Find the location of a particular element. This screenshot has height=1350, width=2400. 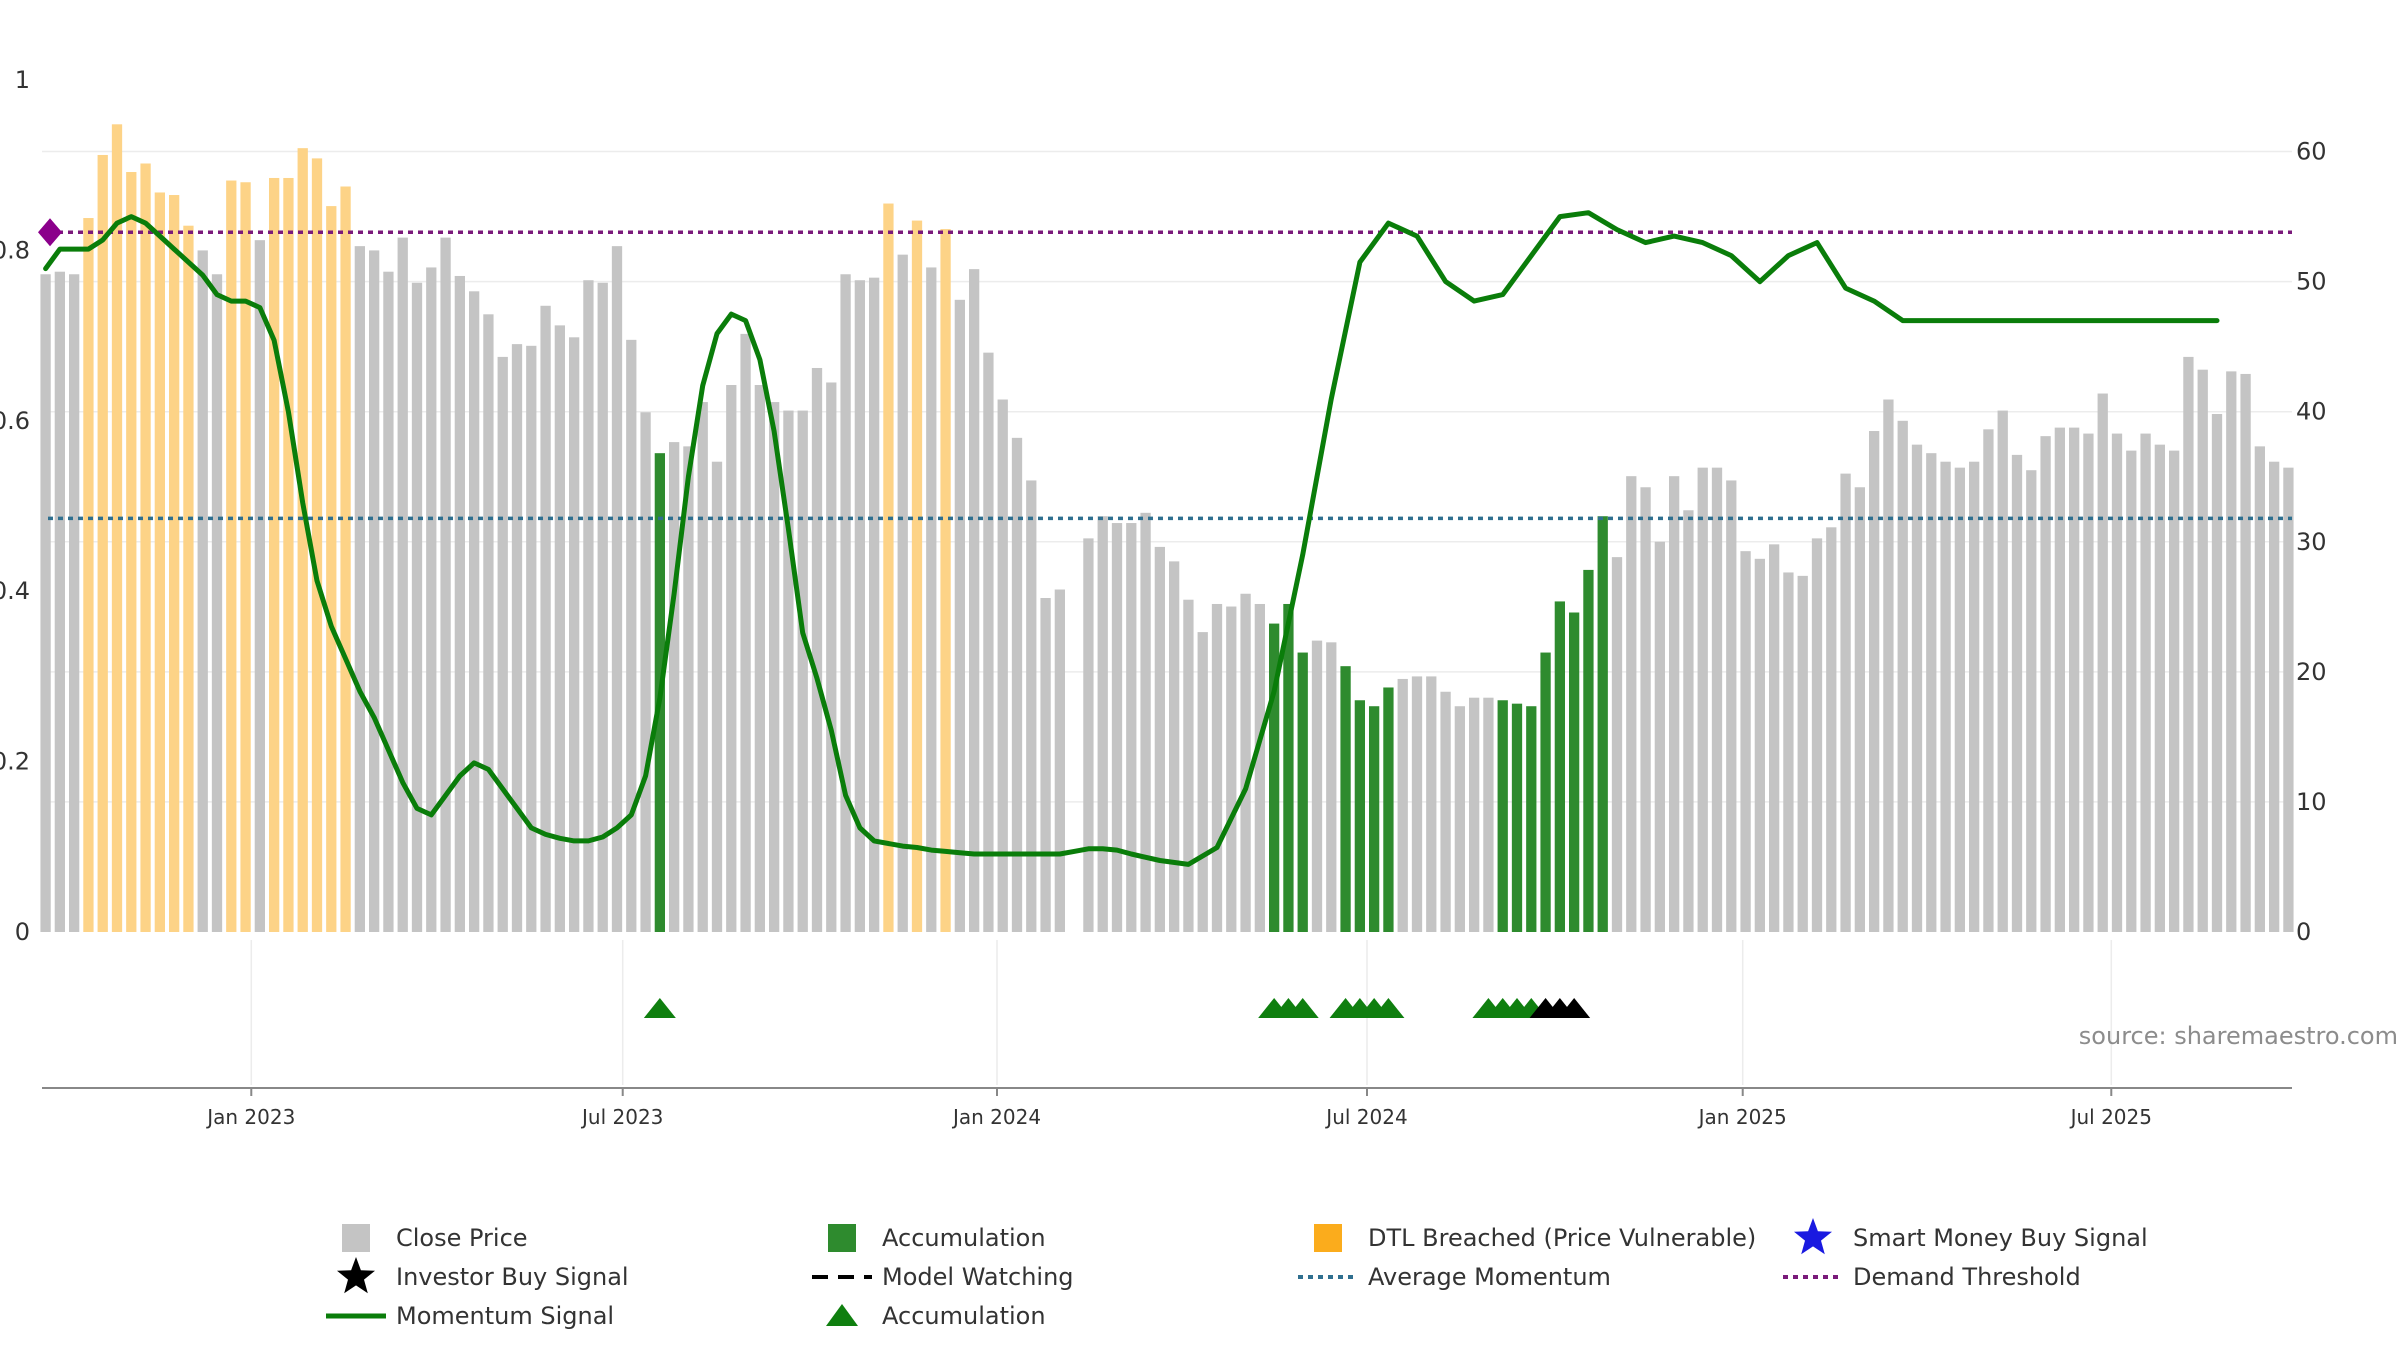

right-axis-tick-label: 20 is located at coordinates (2311, 672).